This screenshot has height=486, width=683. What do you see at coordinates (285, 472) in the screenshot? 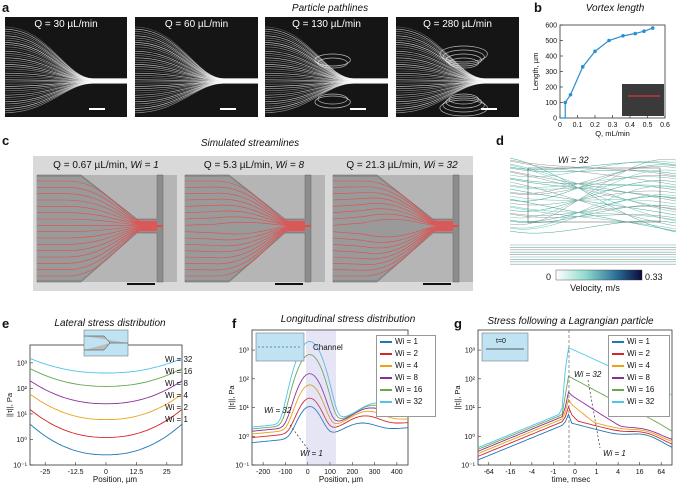
I see `x-tick-label: -100` at bounding box center [285, 472].